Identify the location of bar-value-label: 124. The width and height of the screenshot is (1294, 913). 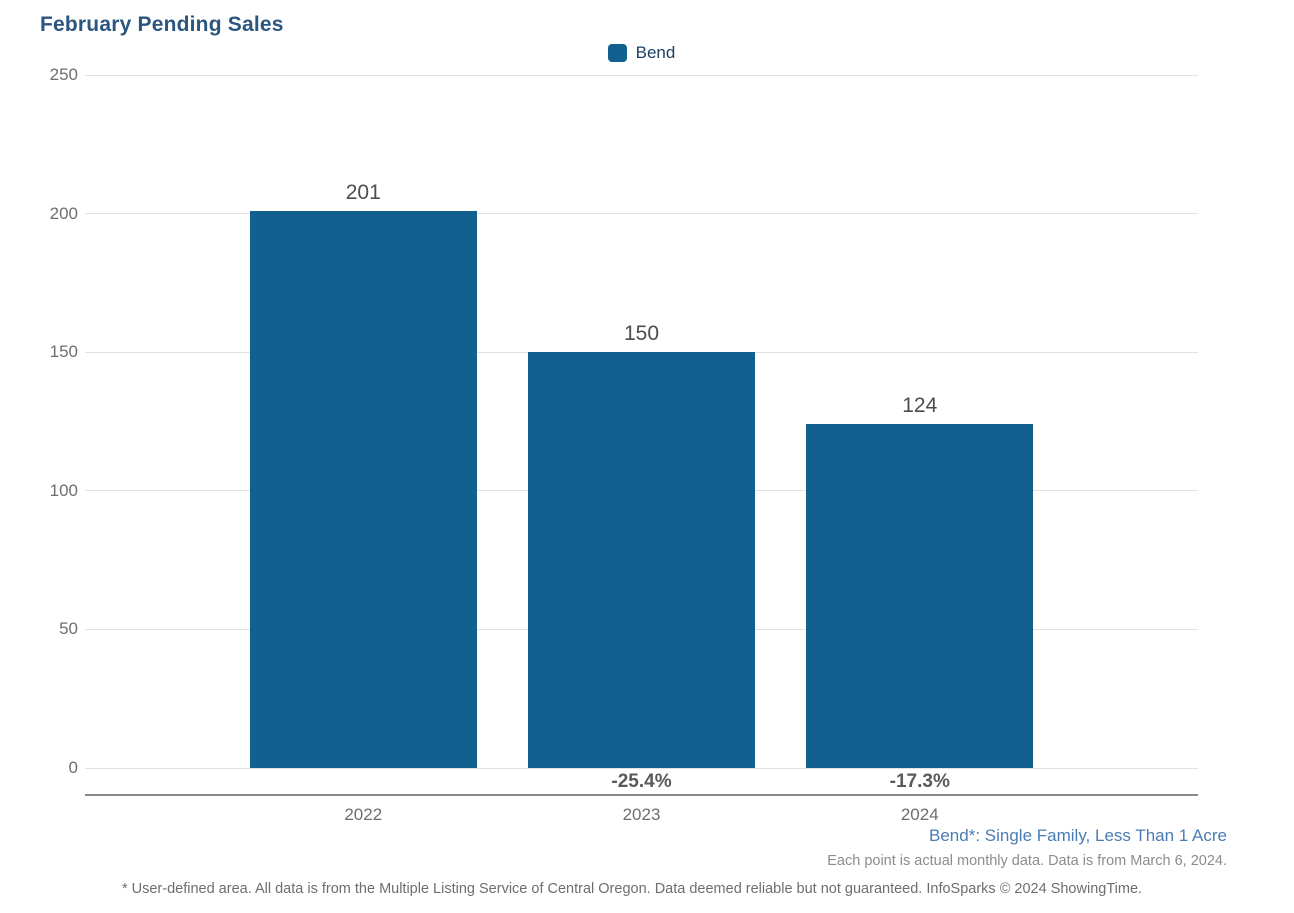
(920, 406).